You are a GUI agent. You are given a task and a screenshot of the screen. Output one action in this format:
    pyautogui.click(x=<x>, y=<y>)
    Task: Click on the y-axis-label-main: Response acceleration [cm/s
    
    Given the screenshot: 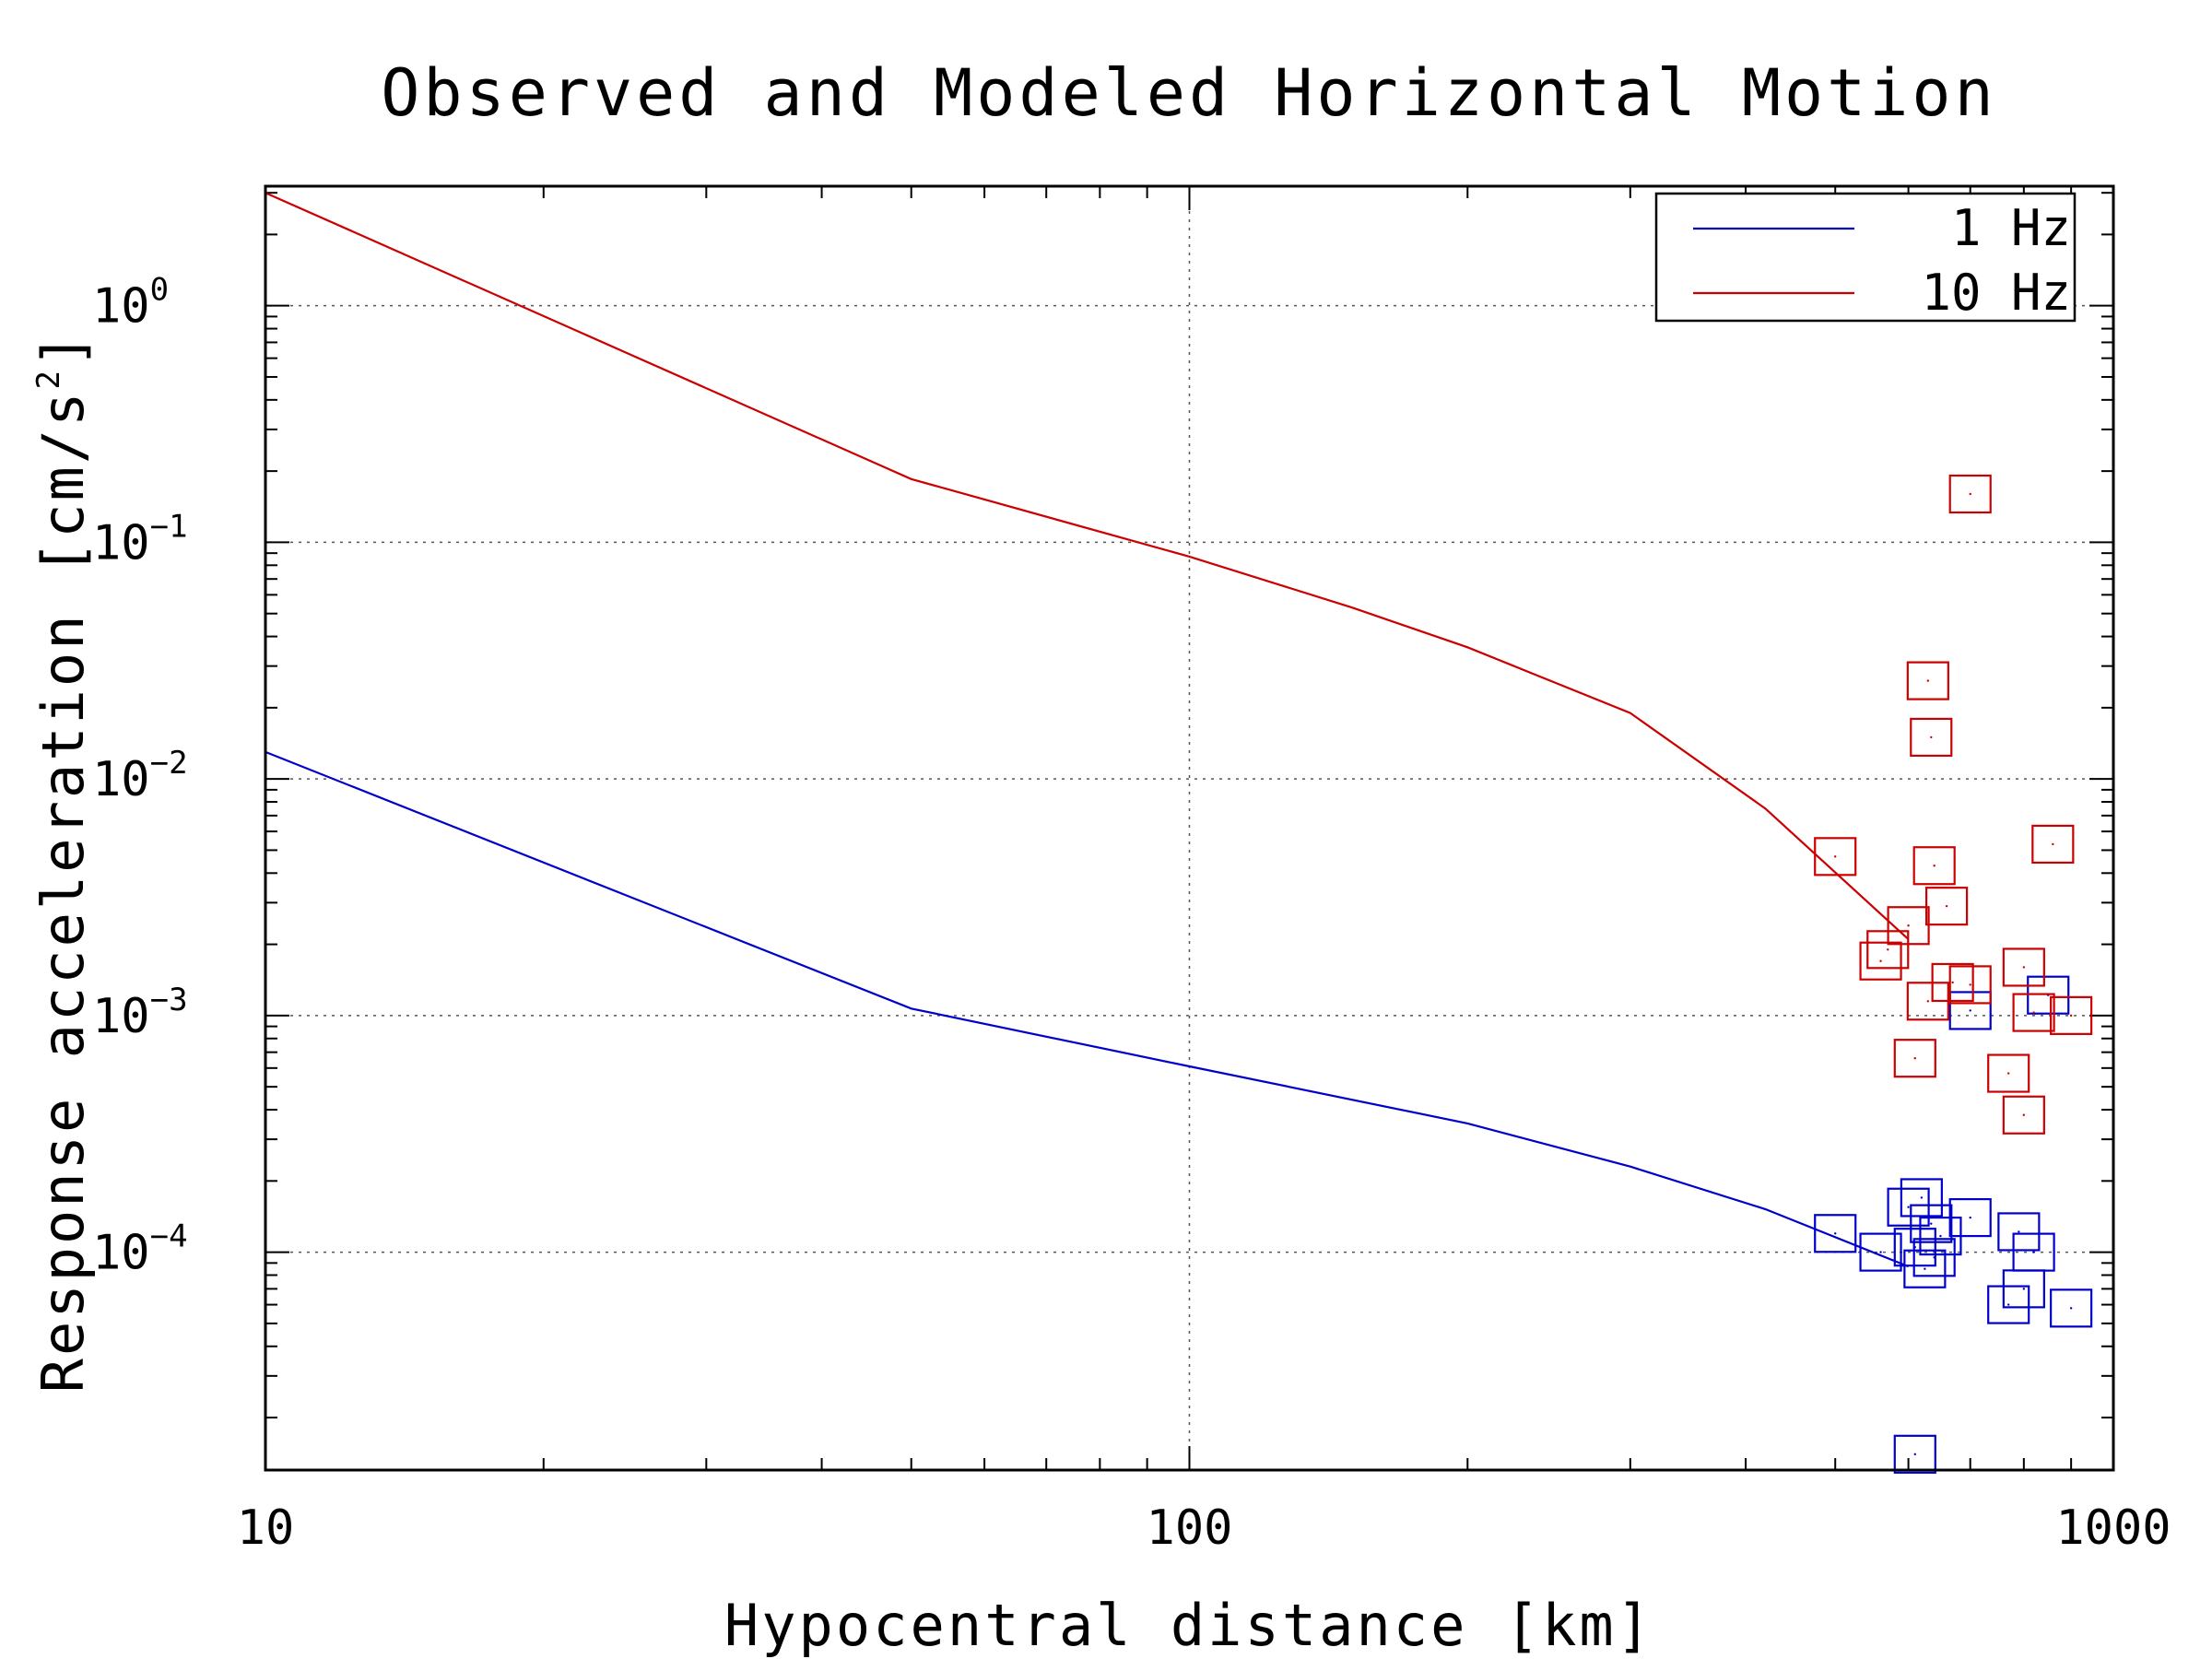 What is the action you would take?
    pyautogui.click(x=63, y=891)
    